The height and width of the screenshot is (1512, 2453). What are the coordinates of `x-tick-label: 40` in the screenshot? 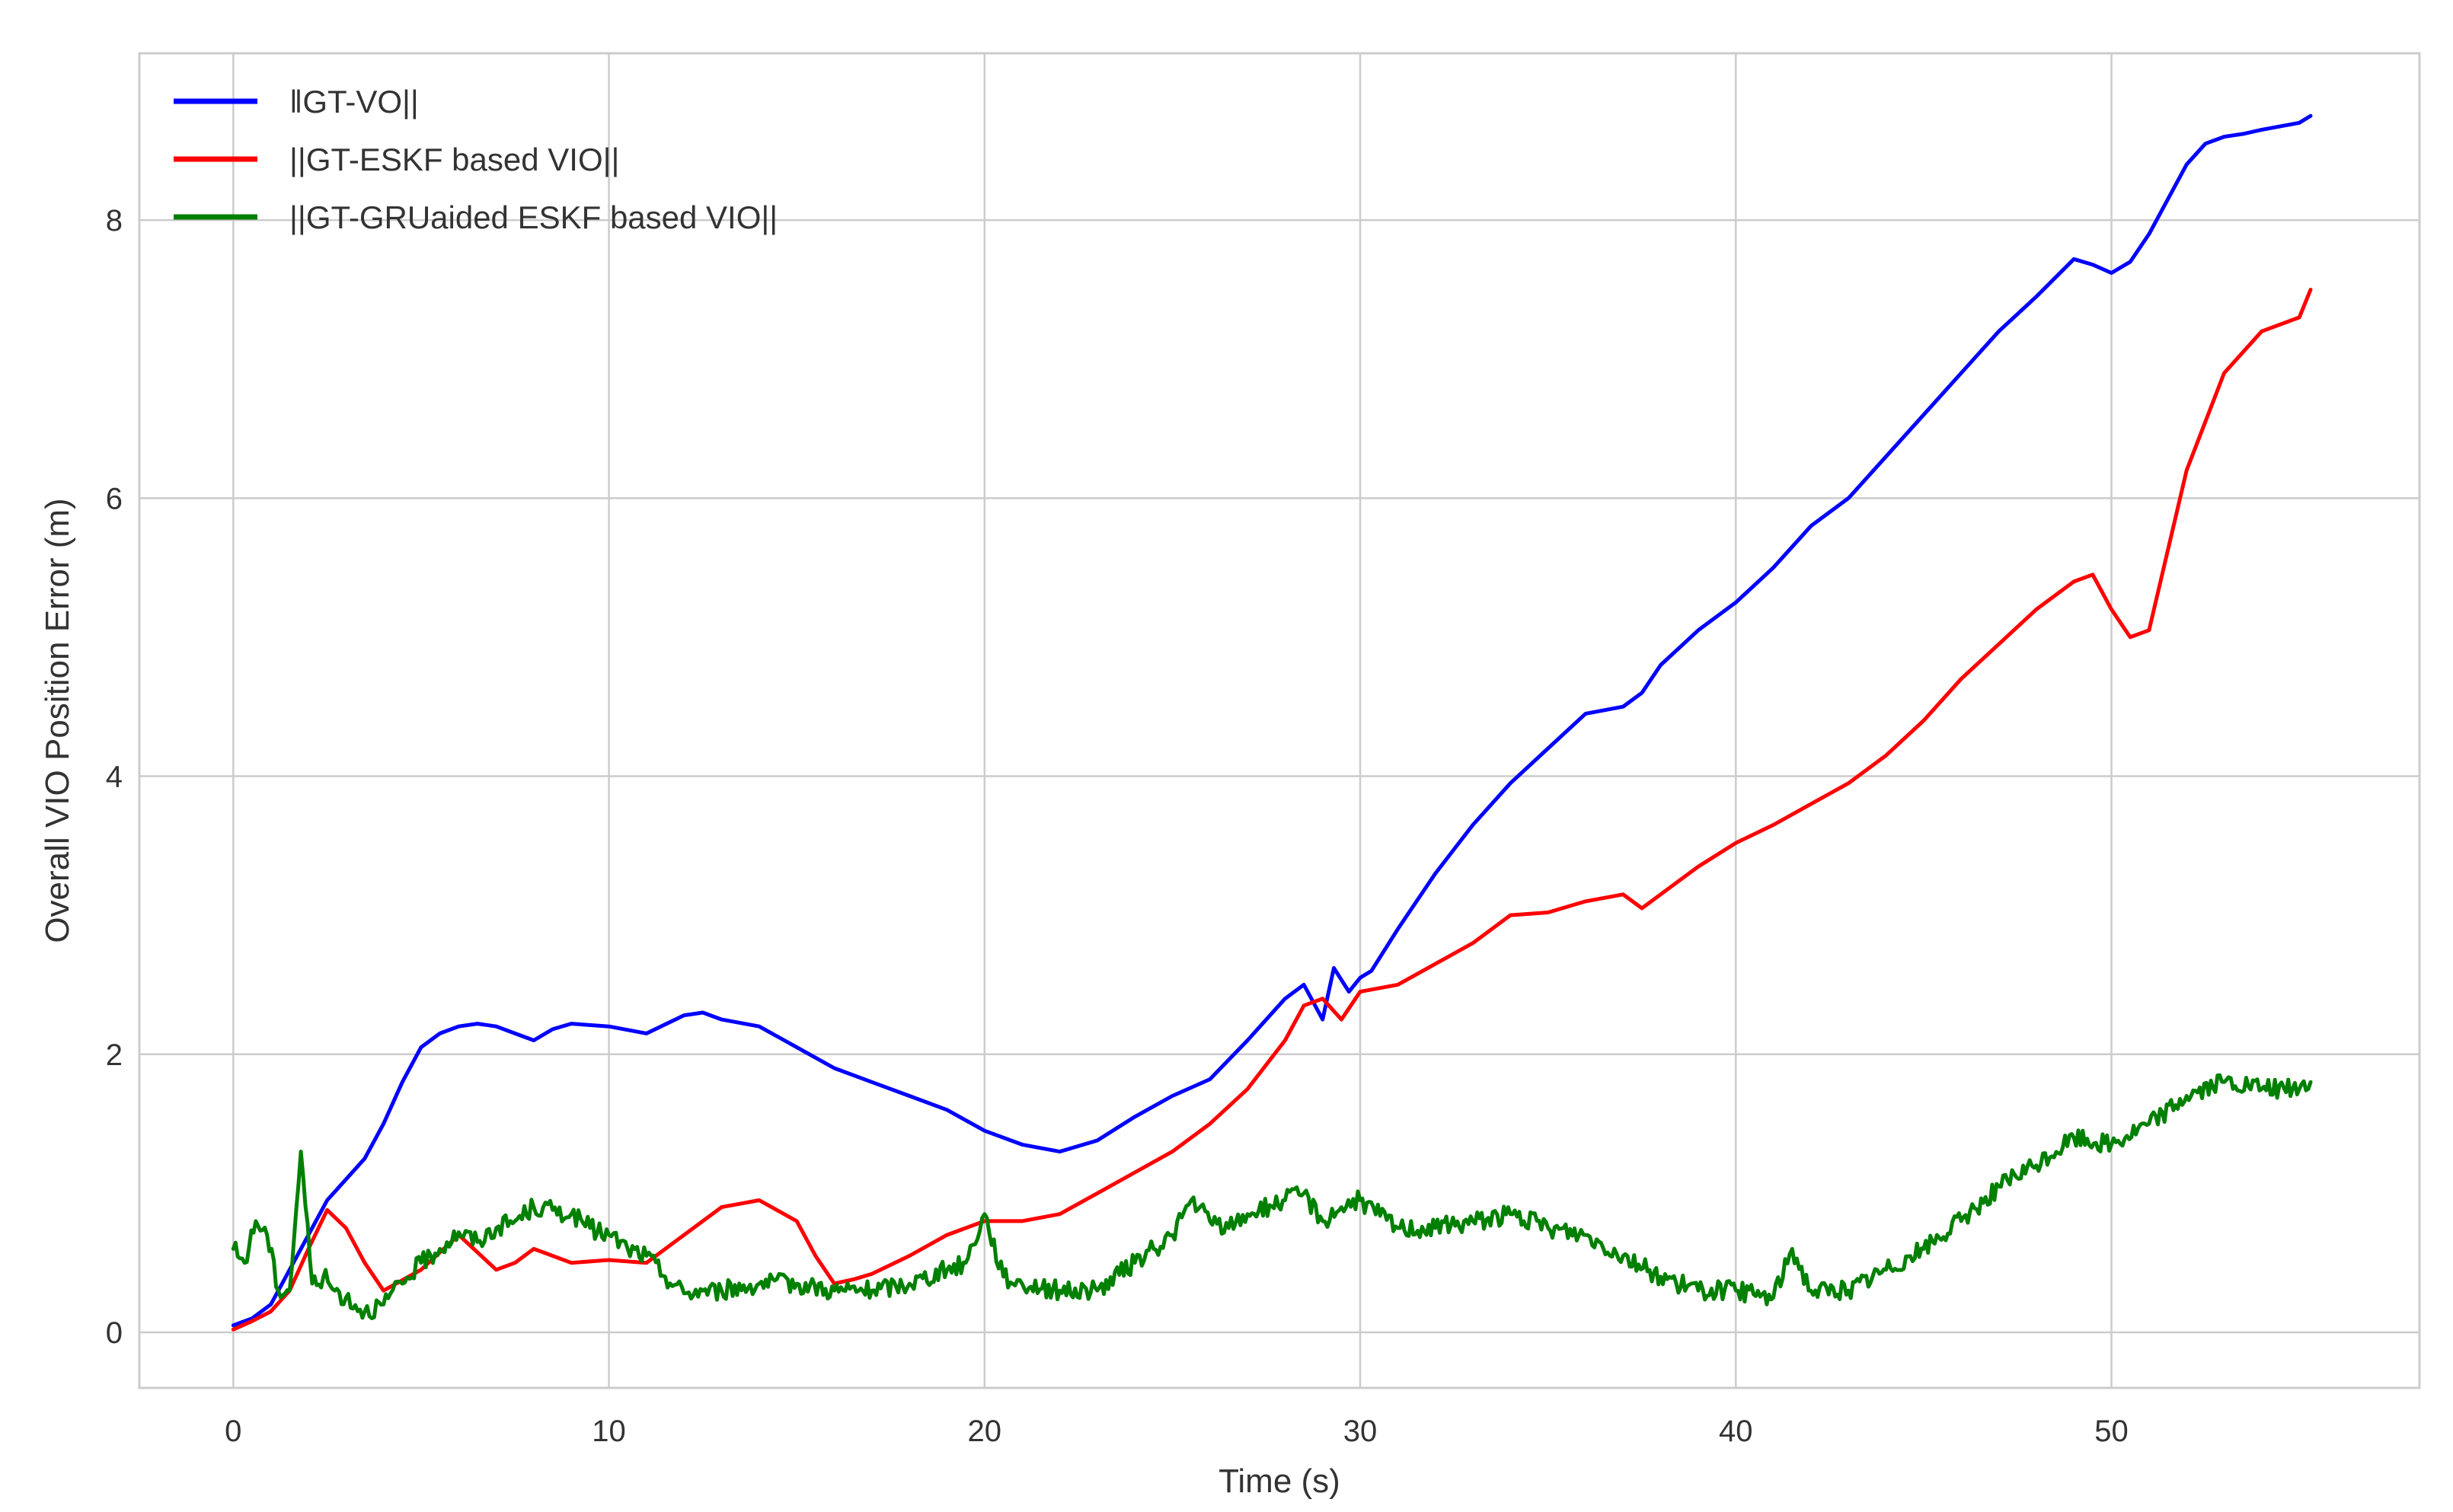 It's located at (1736, 1431).